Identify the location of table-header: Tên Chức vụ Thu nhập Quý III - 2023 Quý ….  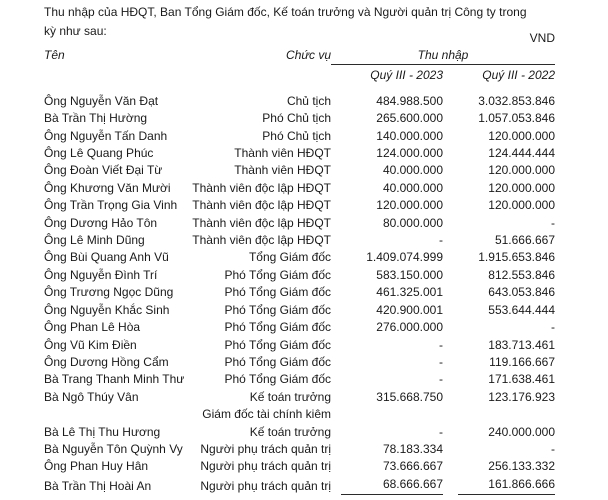
(299, 70).